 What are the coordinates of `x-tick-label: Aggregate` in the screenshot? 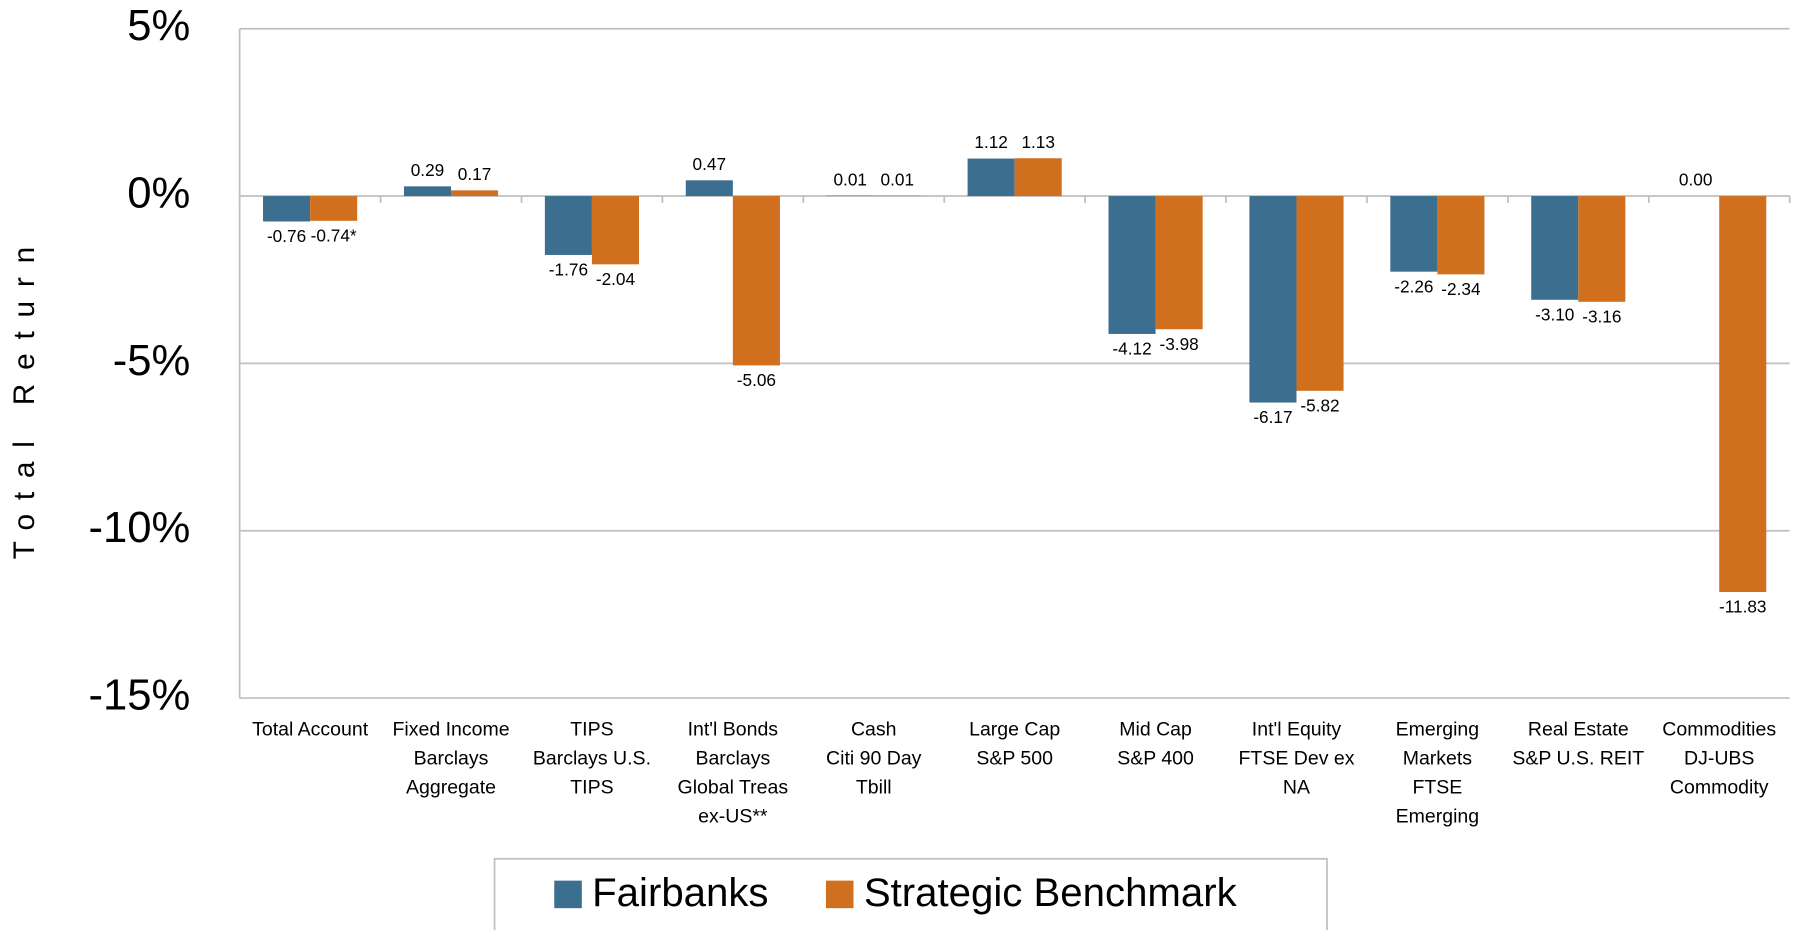 It's located at (451, 787).